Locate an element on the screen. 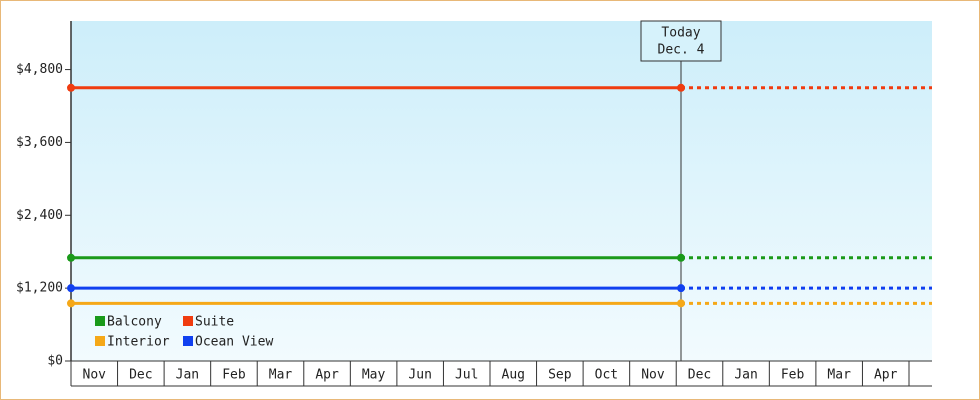  y-tick-label: $3,600 is located at coordinates (39, 142).